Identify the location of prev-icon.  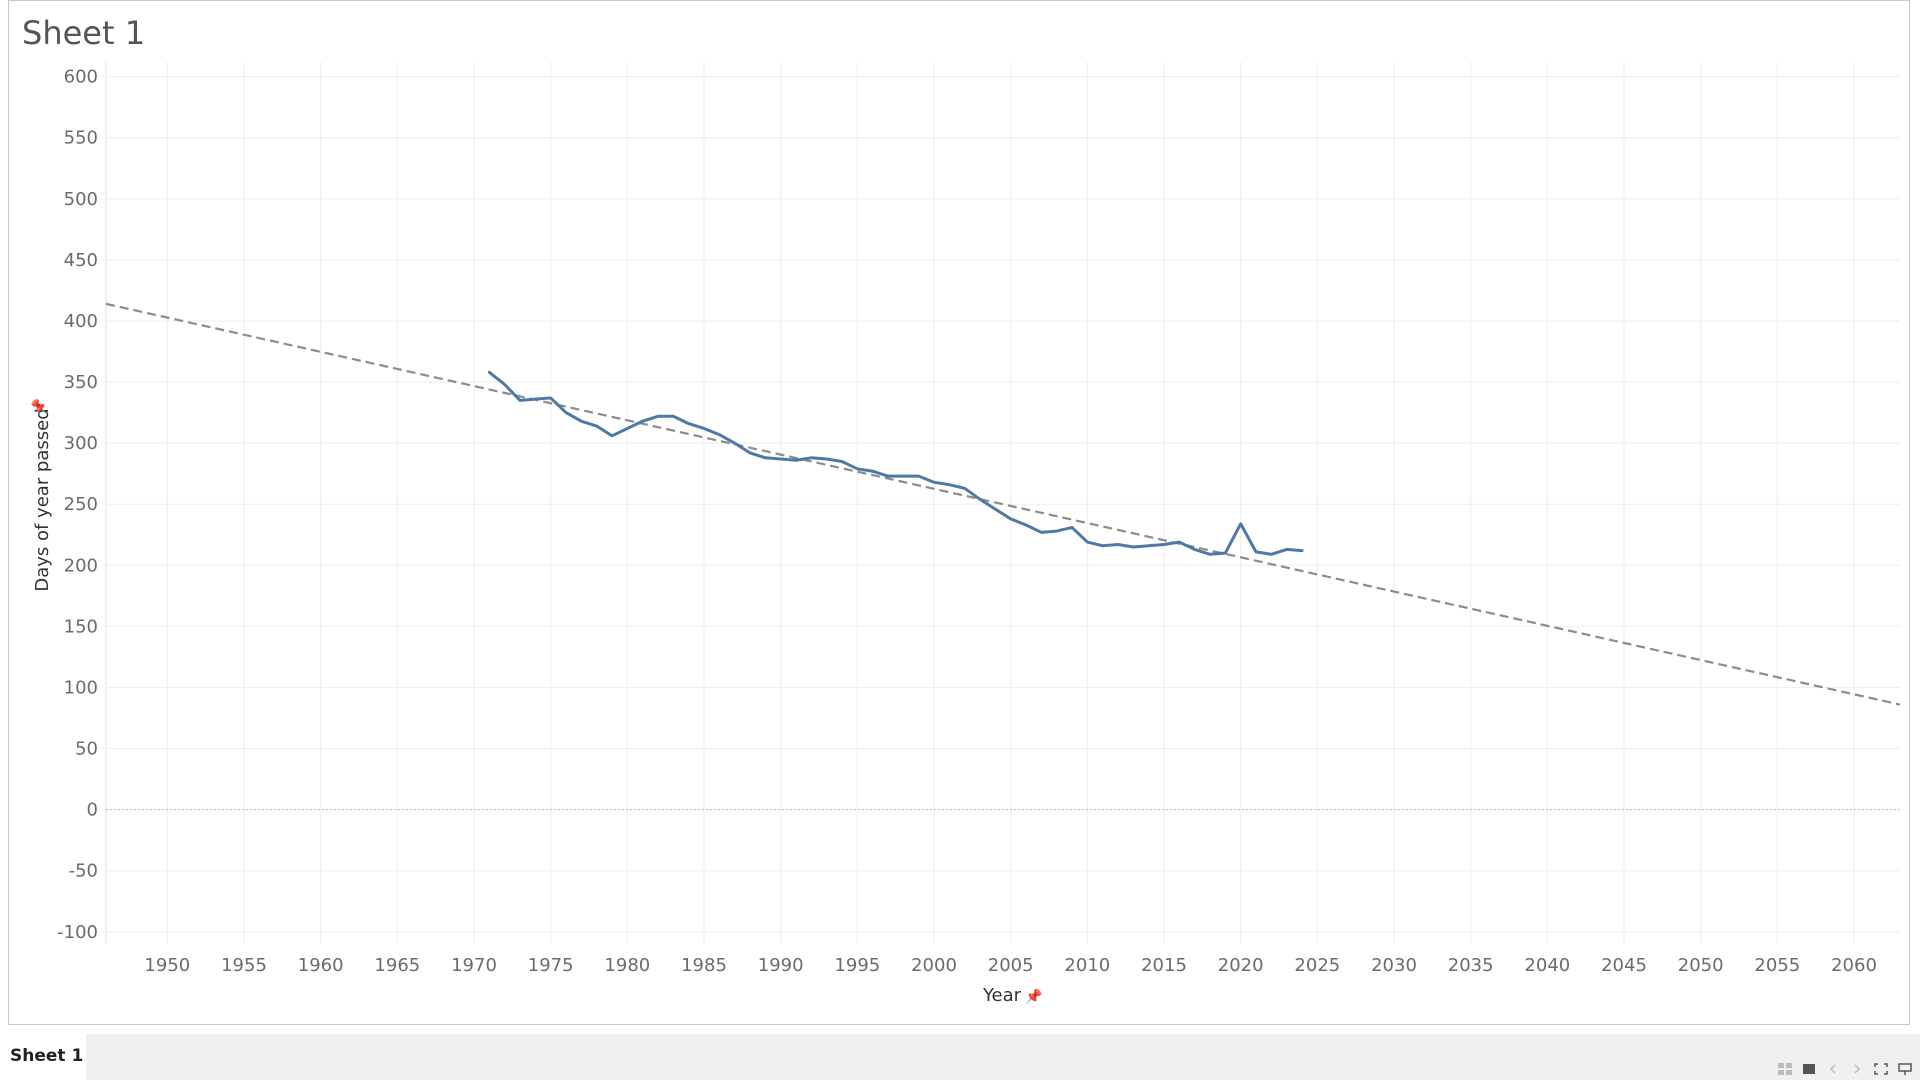
(1833, 1067).